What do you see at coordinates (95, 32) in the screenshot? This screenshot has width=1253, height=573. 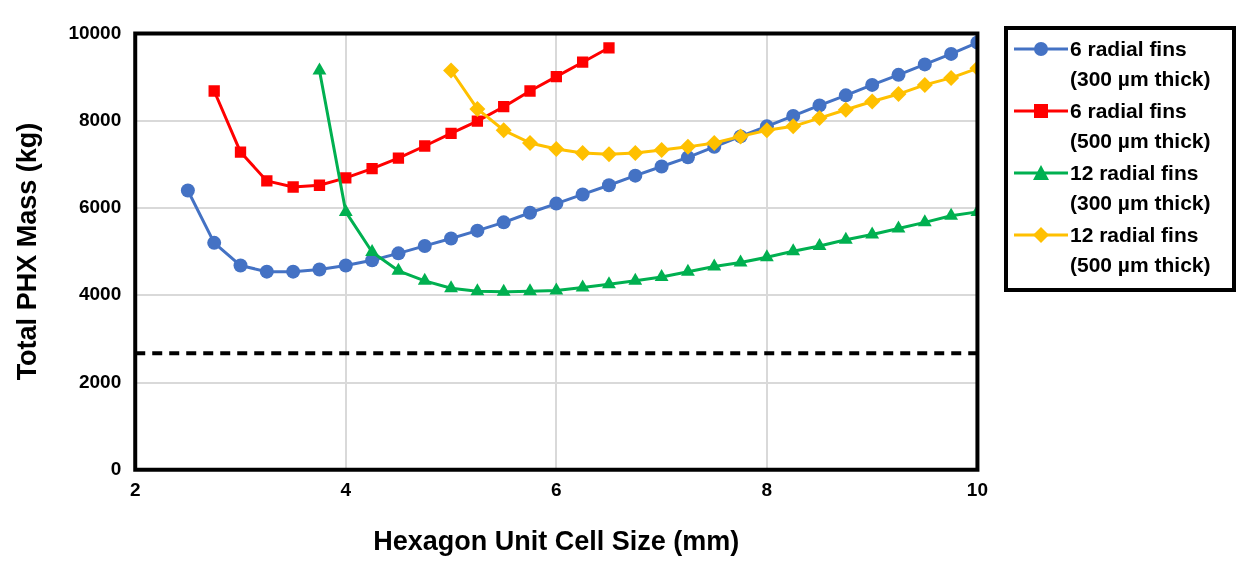 I see `y-tick-label: 10000` at bounding box center [95, 32].